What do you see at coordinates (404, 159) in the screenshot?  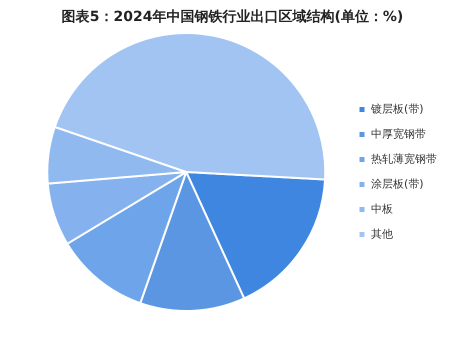 I see `legend-label: 热轧薄宽钢带` at bounding box center [404, 159].